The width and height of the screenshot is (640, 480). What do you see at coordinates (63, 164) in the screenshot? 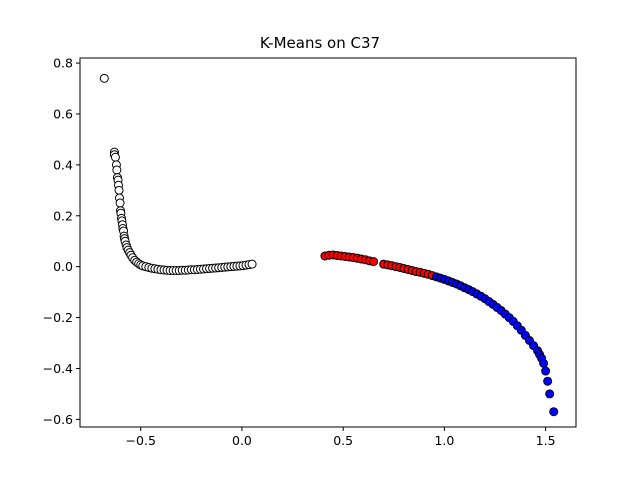
I see `y-tick-label: 0.4` at bounding box center [63, 164].